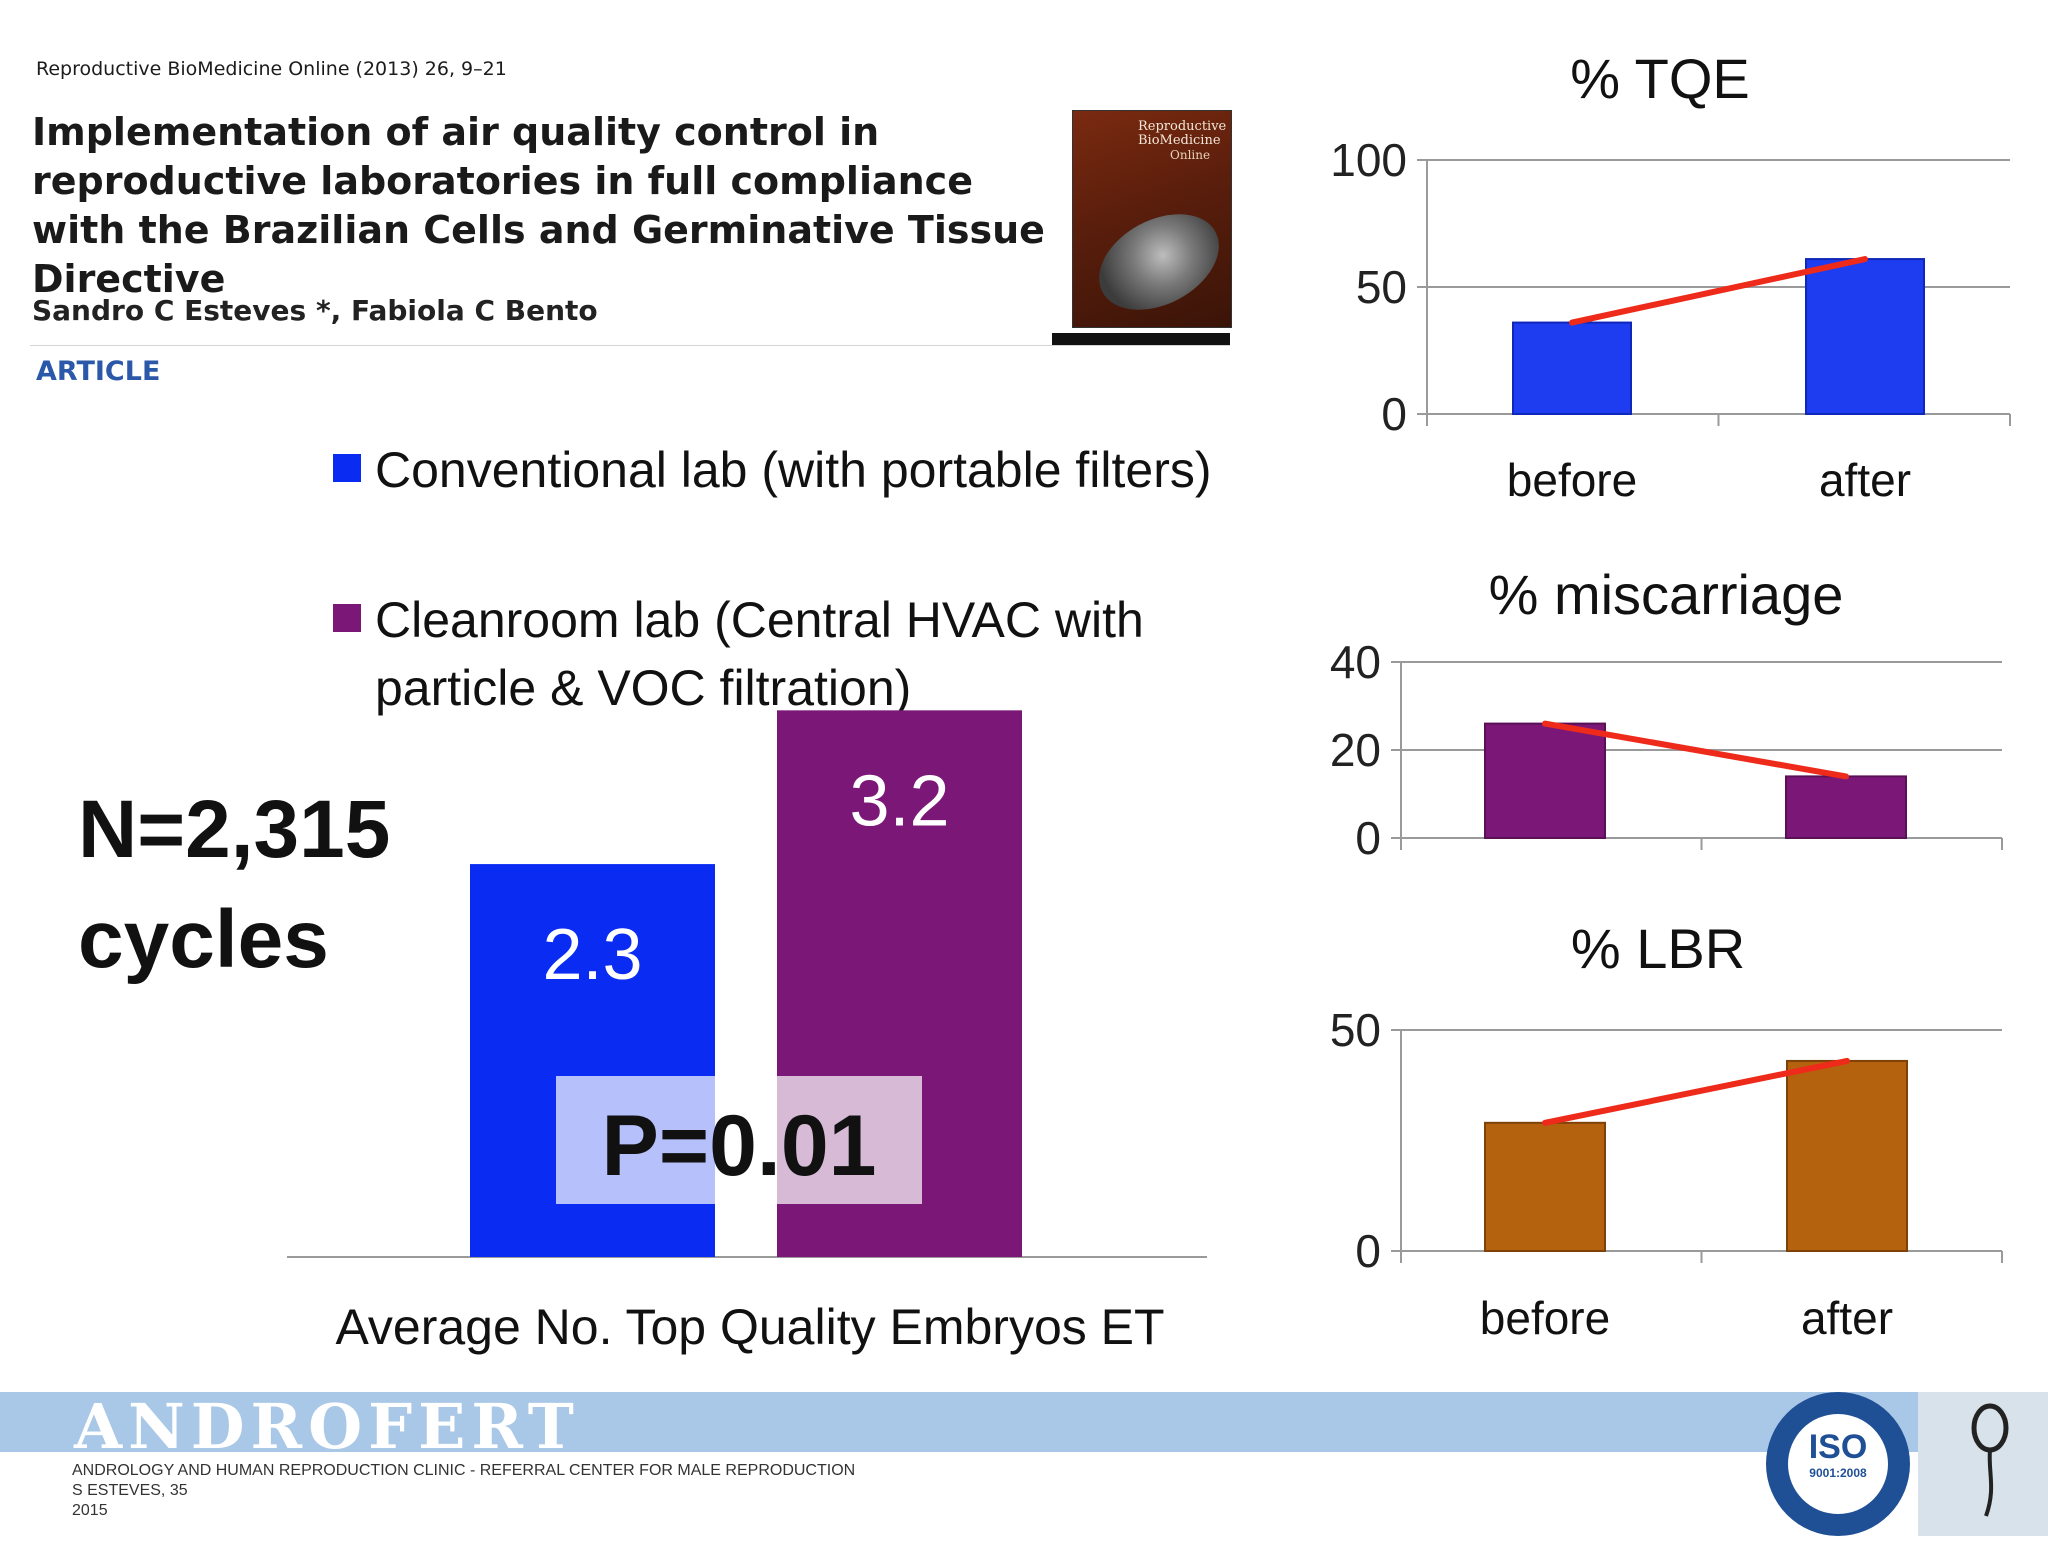 The height and width of the screenshot is (1541, 2048). I want to click on lbr-category-label: after, so click(1847, 1318).